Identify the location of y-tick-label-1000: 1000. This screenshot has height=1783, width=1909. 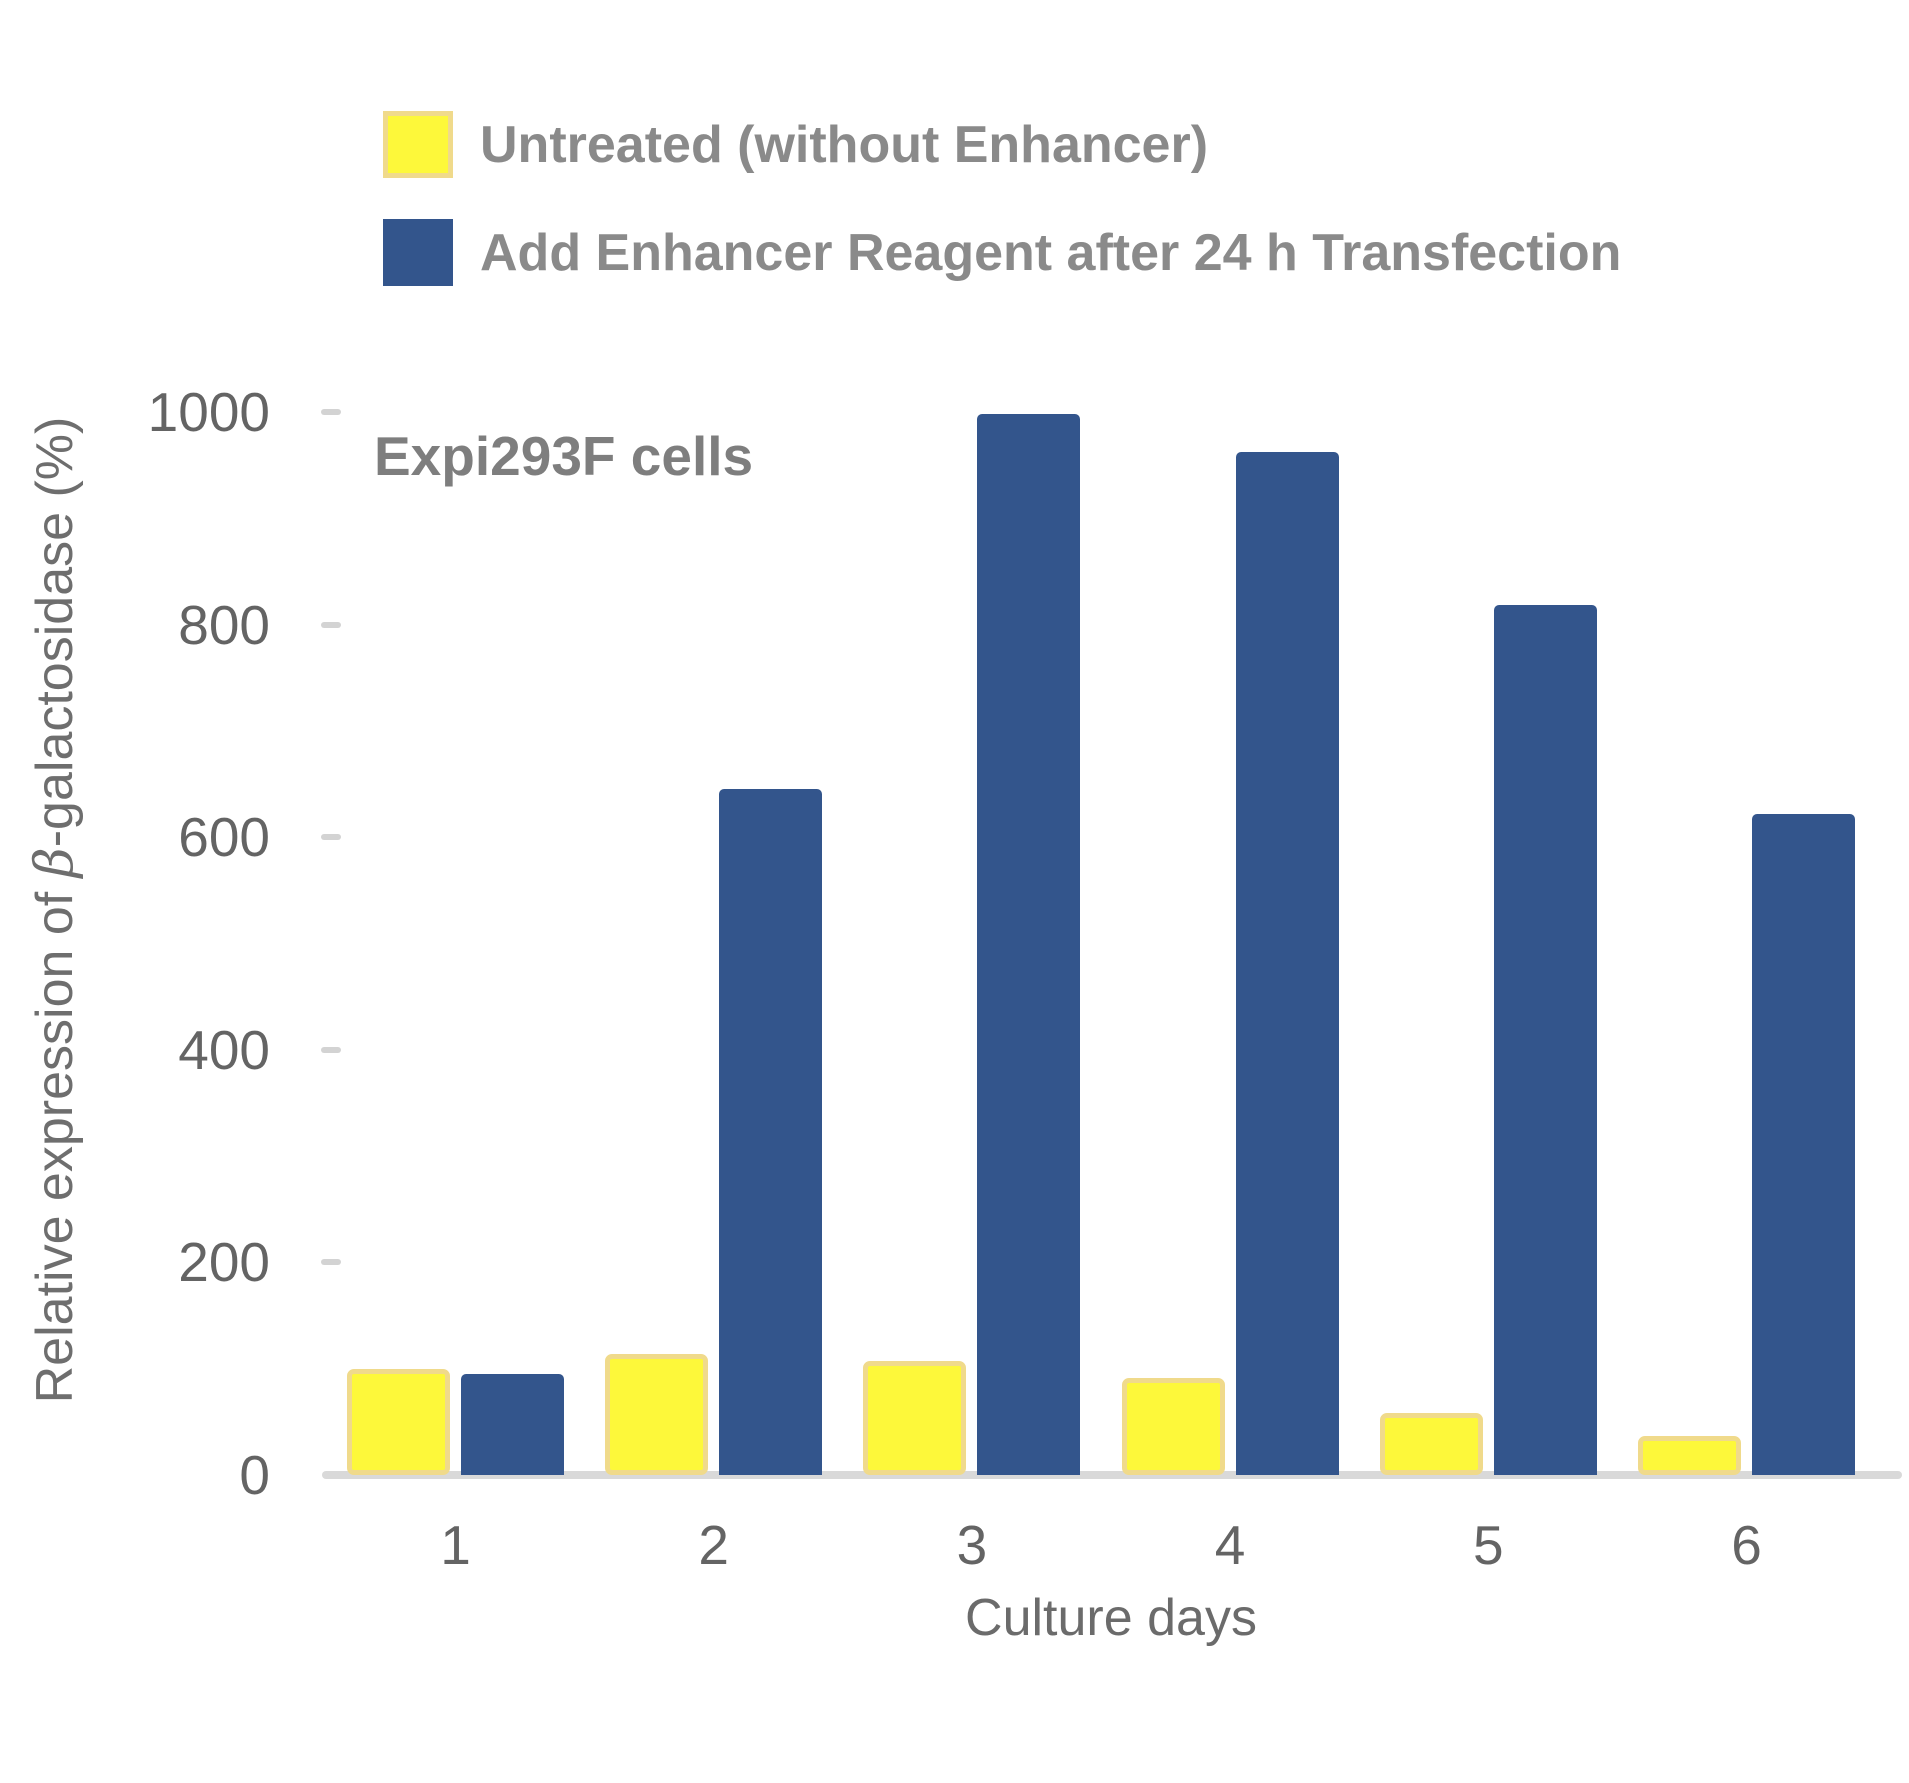
(208, 412).